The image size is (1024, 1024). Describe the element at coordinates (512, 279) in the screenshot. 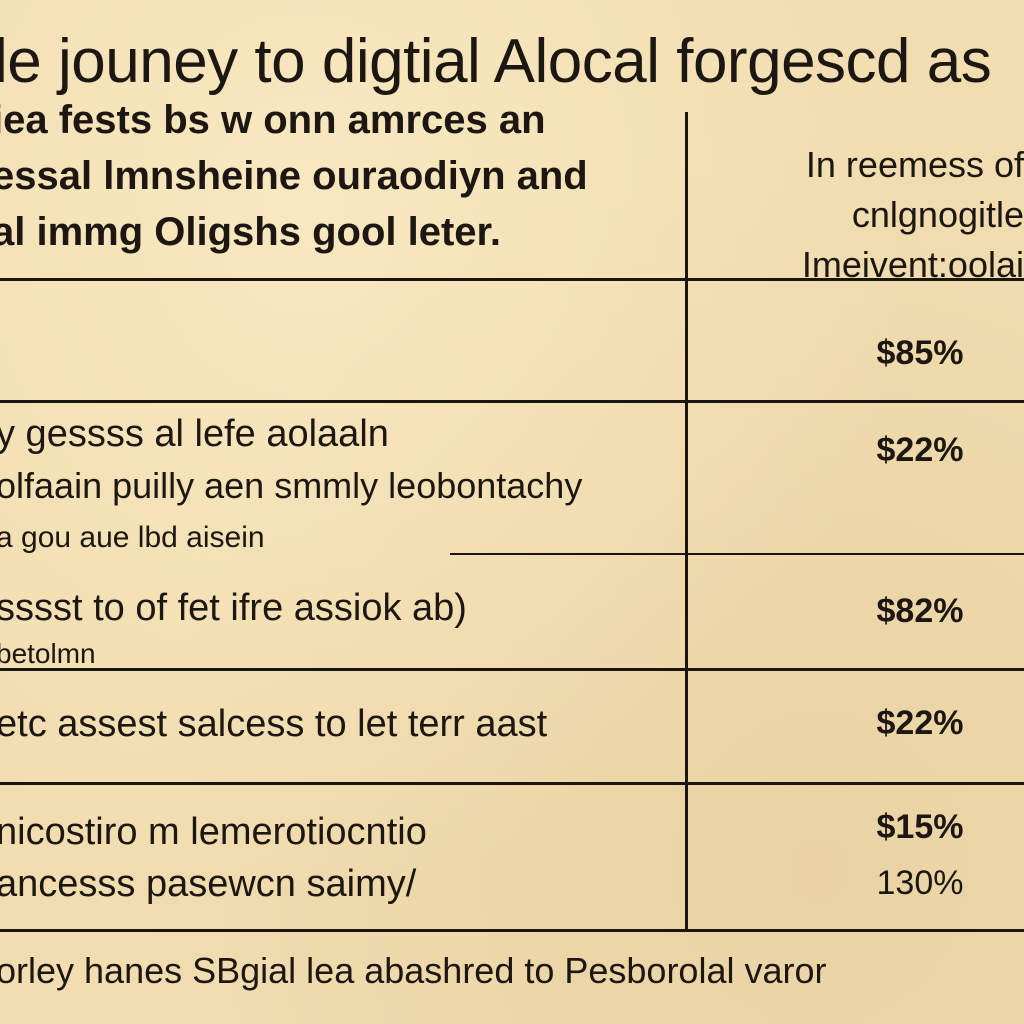

I see `header-rule` at that location.